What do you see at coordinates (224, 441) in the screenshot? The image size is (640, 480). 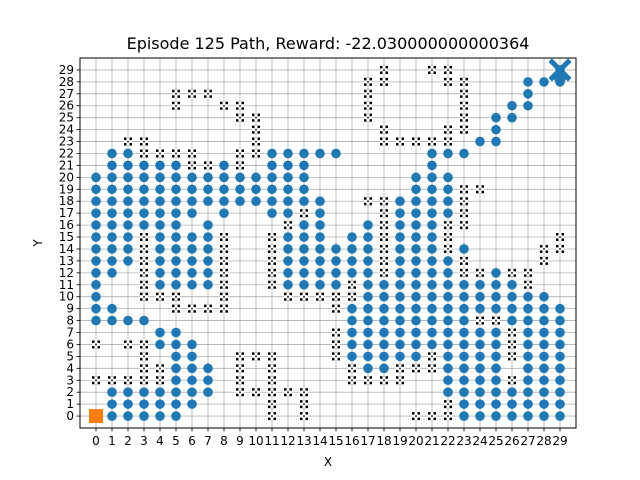 I see `x-tick-label: 8` at bounding box center [224, 441].